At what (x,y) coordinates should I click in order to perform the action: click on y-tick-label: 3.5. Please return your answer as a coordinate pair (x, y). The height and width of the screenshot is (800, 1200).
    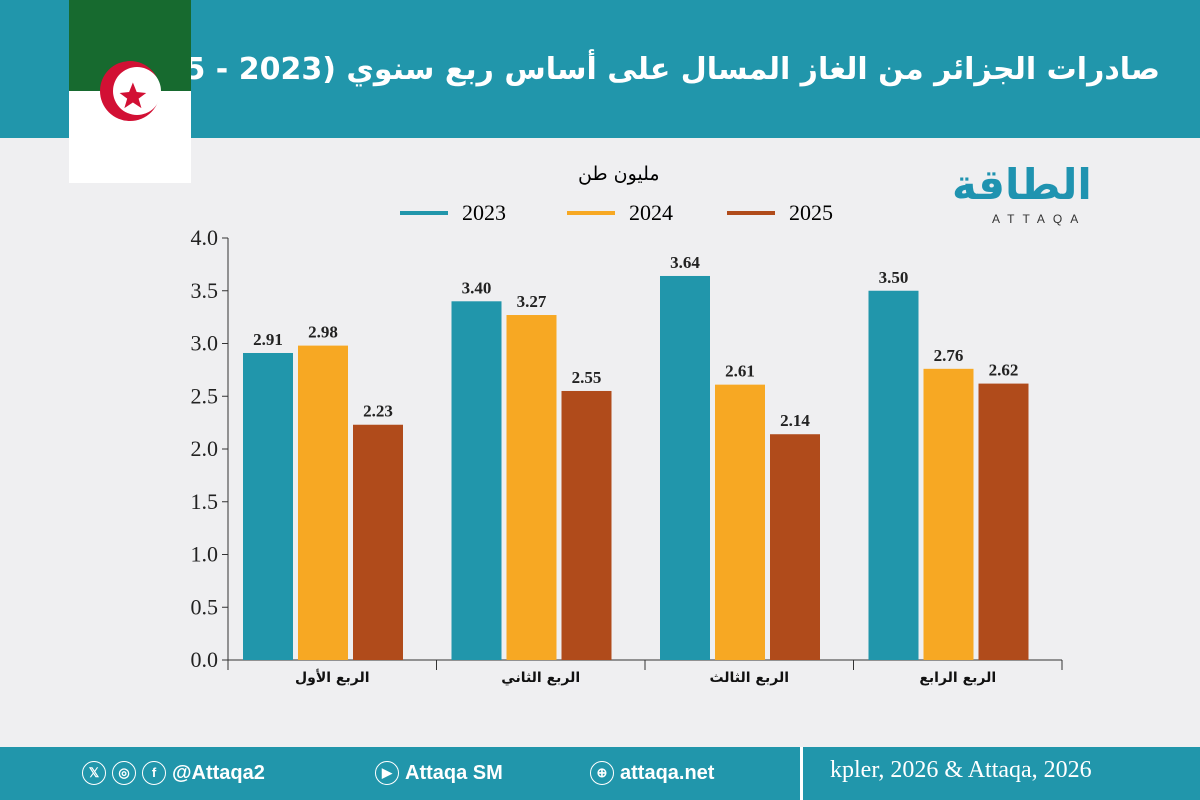
    Looking at the image, I should click on (205, 290).